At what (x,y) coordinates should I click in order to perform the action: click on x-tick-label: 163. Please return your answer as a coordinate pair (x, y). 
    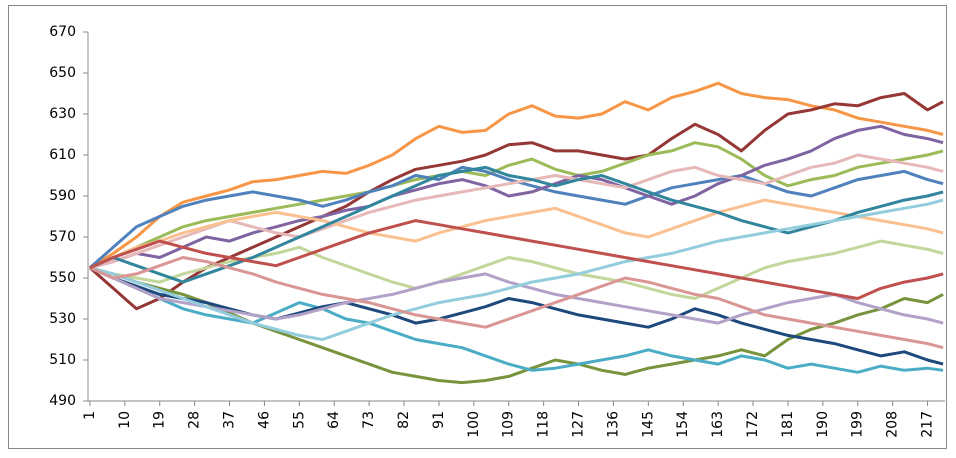
    Looking at the image, I should click on (718, 424).